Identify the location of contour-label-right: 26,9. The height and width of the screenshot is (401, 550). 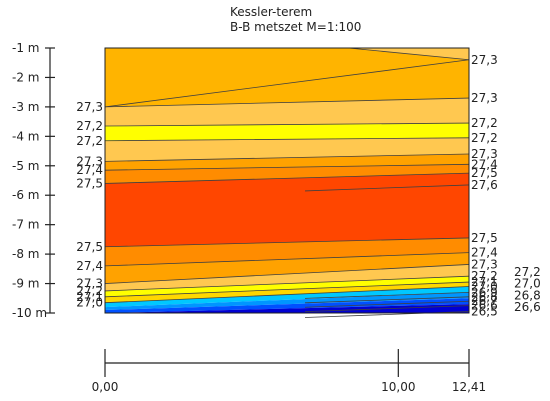
(484, 292).